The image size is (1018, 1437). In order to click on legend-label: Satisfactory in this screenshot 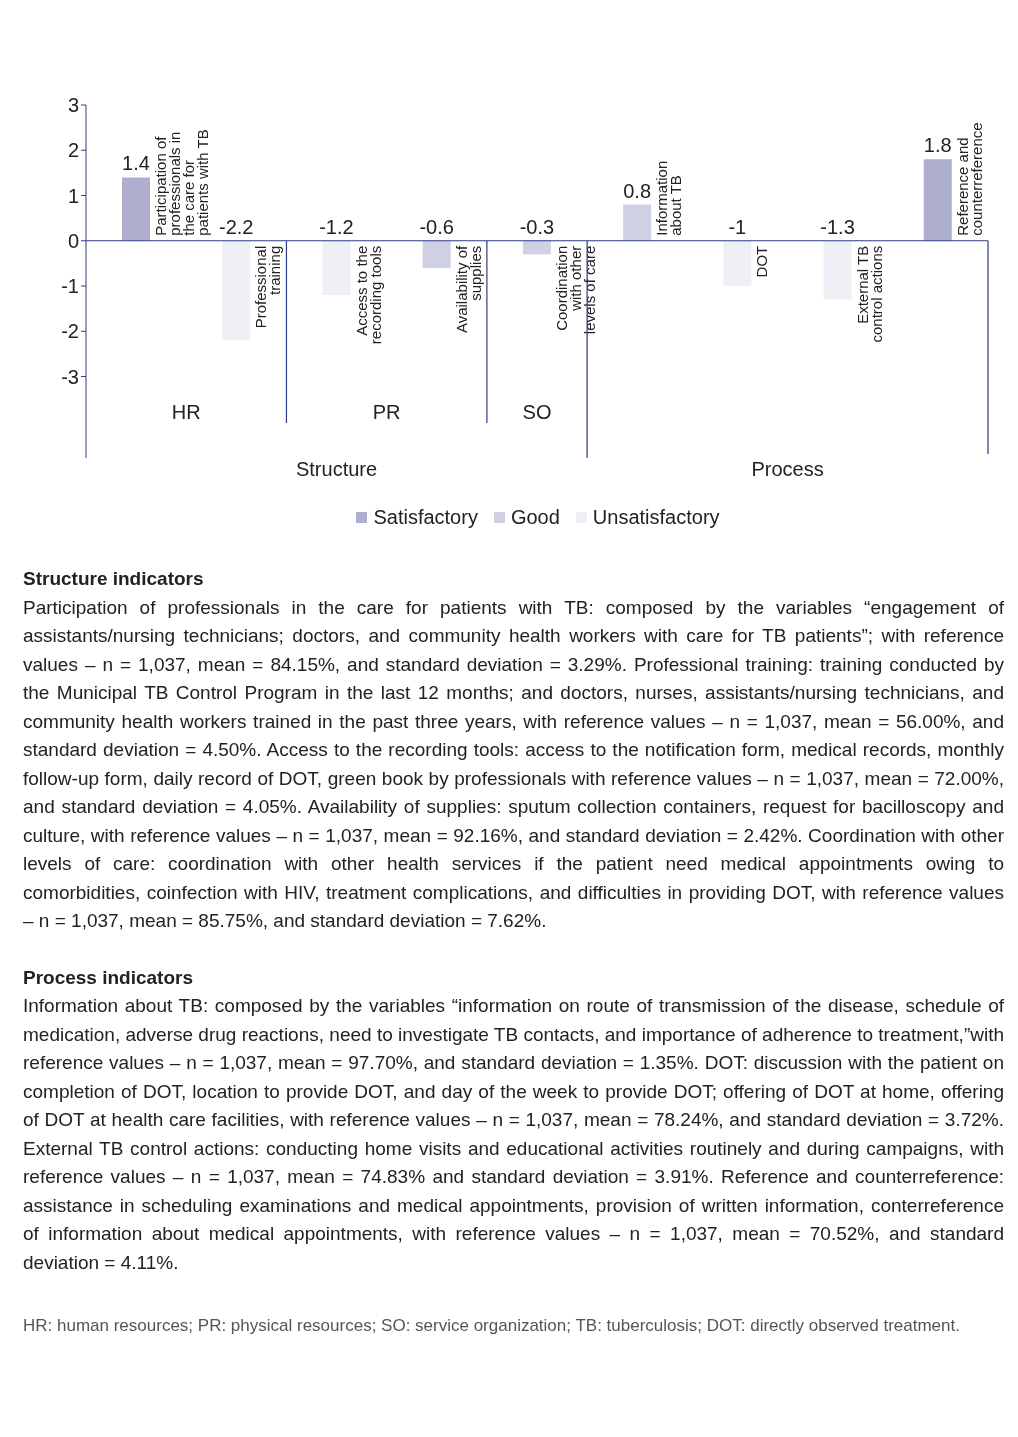, I will do `click(425, 517)`.